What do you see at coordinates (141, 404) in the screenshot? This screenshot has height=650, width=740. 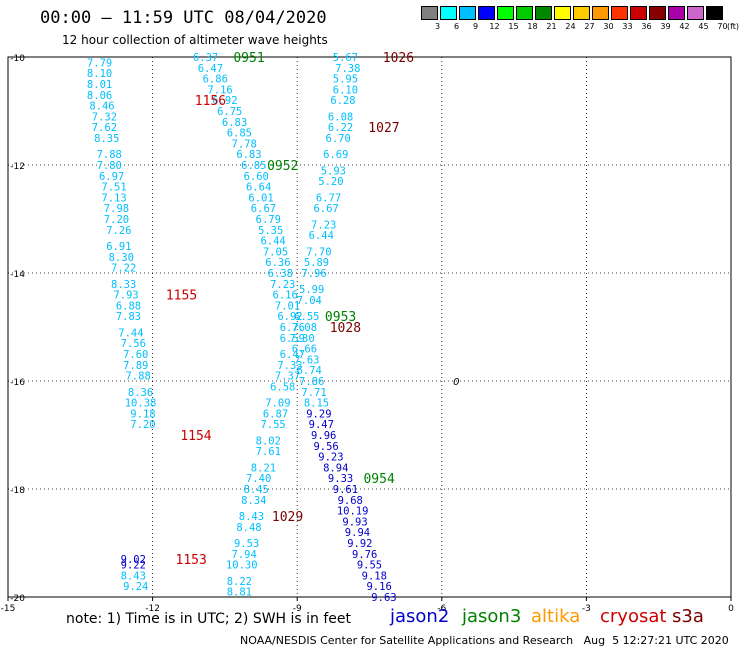 I see `data-point-label: 10.38` at bounding box center [141, 404].